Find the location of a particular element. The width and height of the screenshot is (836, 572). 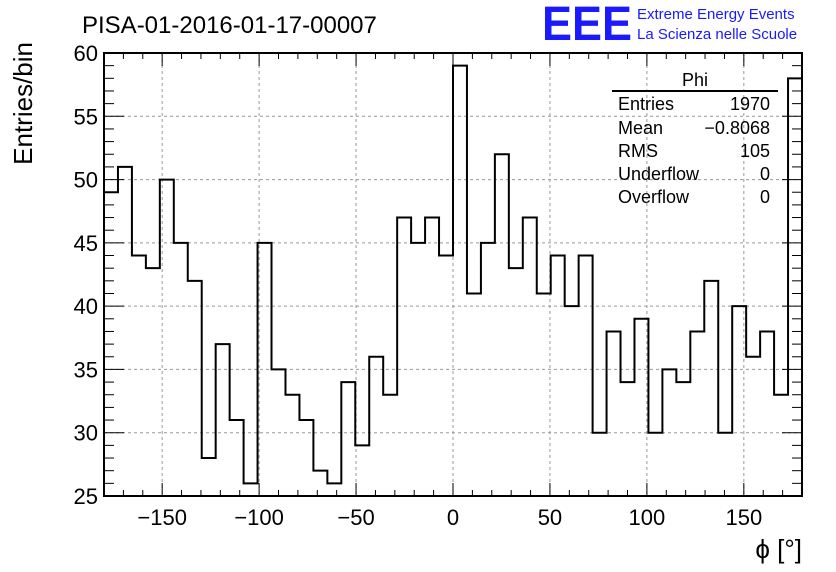

x-tick-label: 0 is located at coordinates (453, 517).